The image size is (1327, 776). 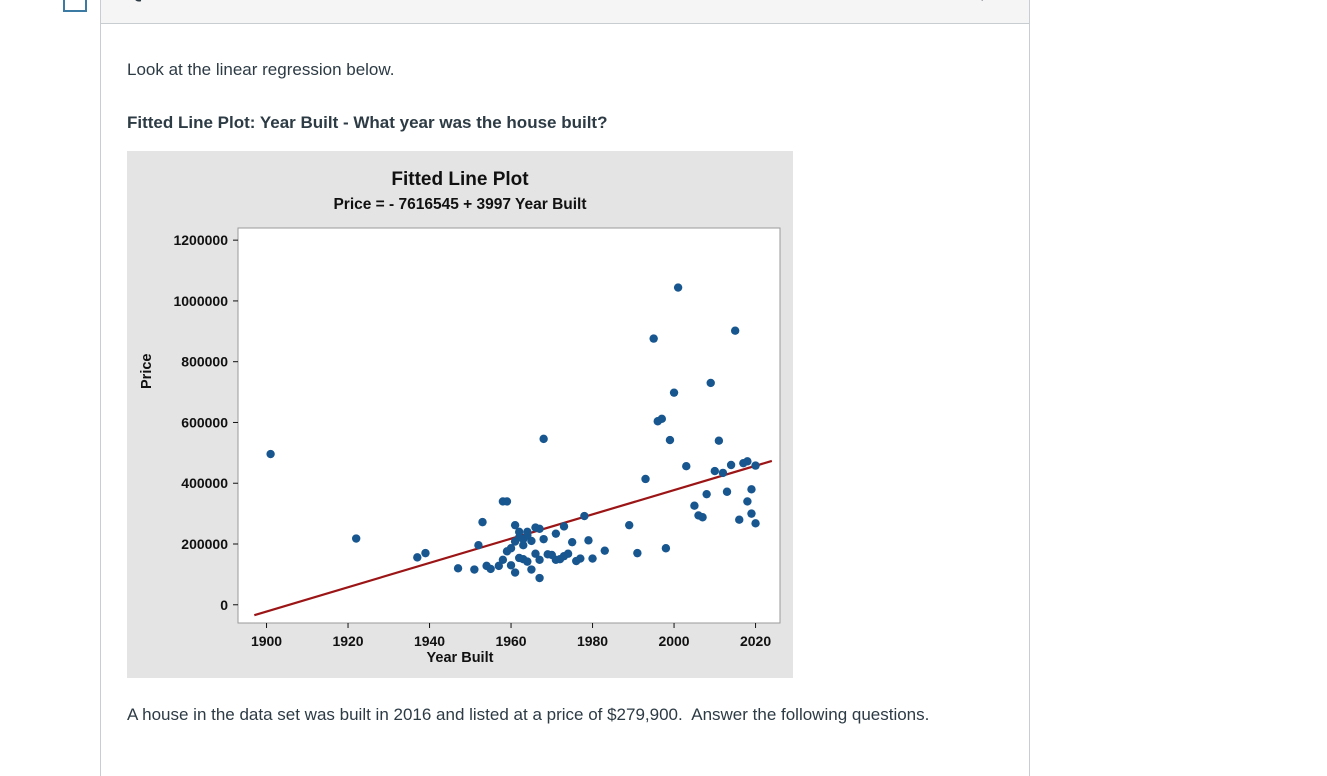 I want to click on x-tick-label: 1920, so click(x=347, y=641).